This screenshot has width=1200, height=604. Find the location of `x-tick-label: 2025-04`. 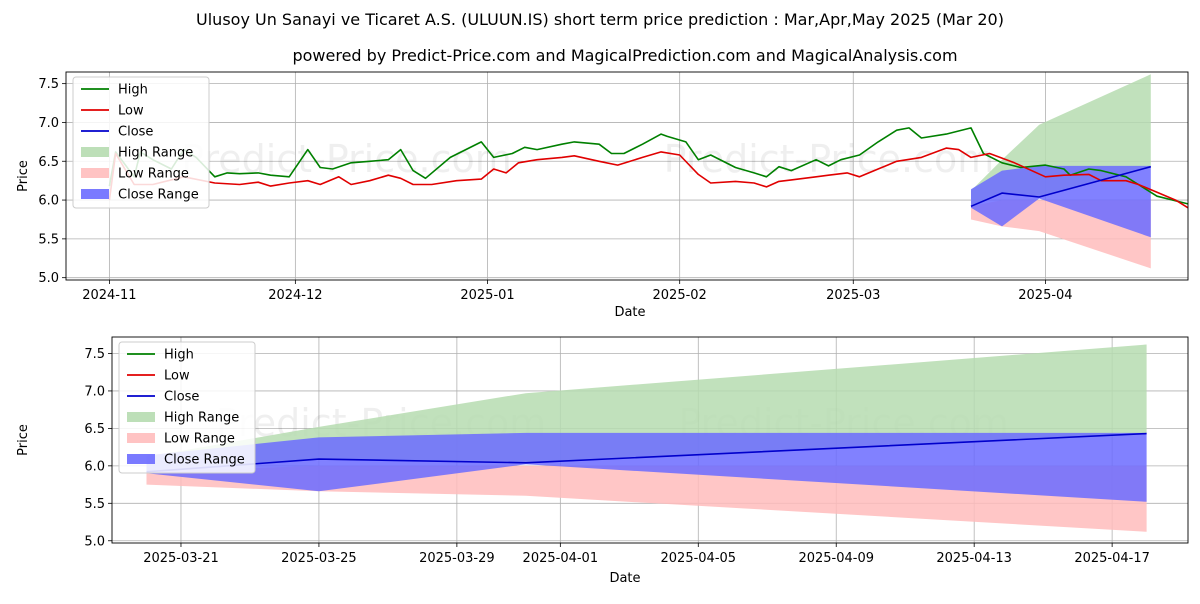

x-tick-label: 2025-04 is located at coordinates (1045, 295).